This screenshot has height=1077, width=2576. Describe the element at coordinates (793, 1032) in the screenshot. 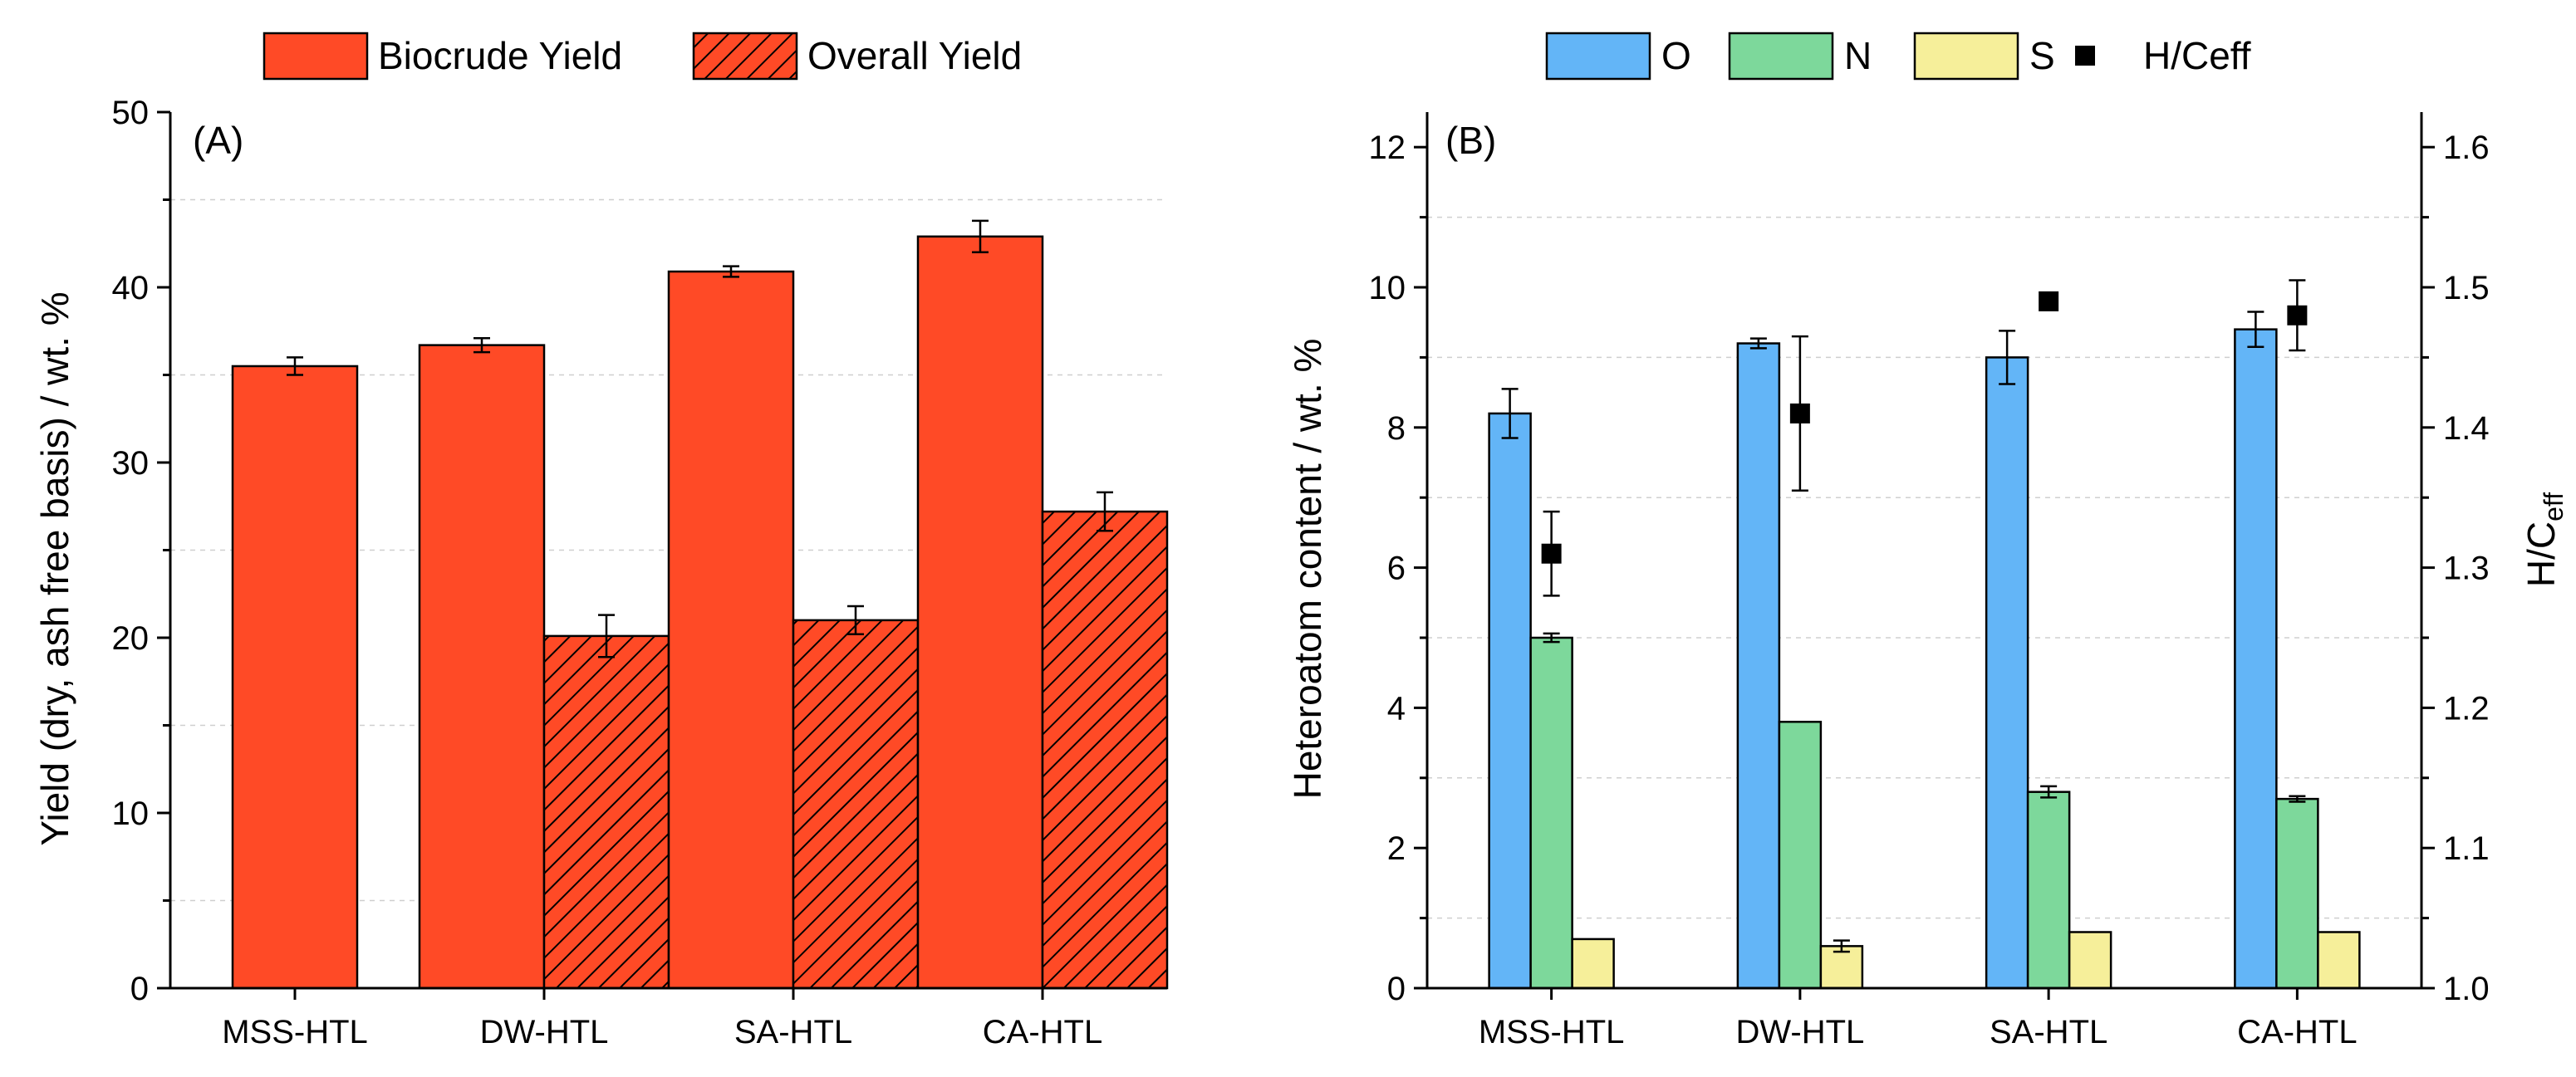

I see `panel-a-x-tick-label: SA-HTL` at that location.